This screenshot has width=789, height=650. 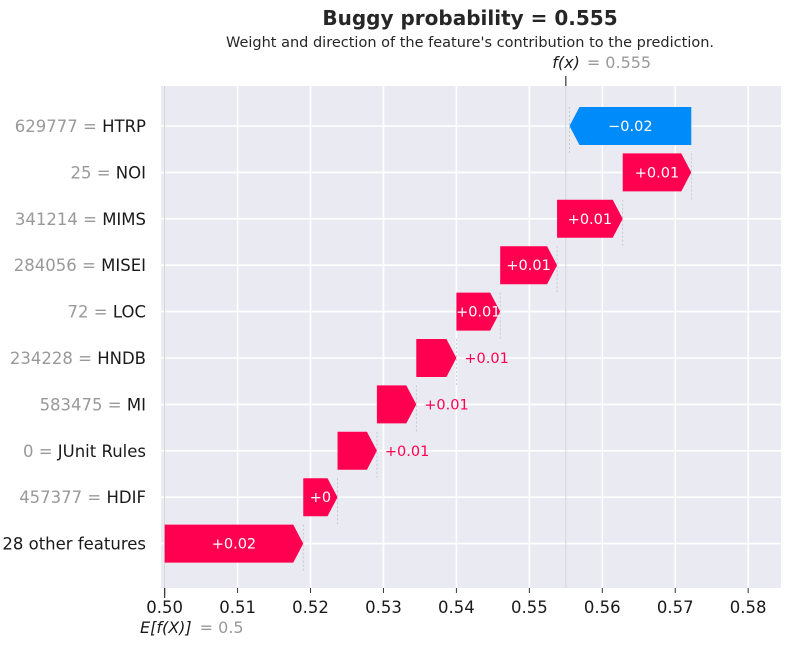 What do you see at coordinates (124, 126) in the screenshot?
I see `feature-name: HTRP` at bounding box center [124, 126].